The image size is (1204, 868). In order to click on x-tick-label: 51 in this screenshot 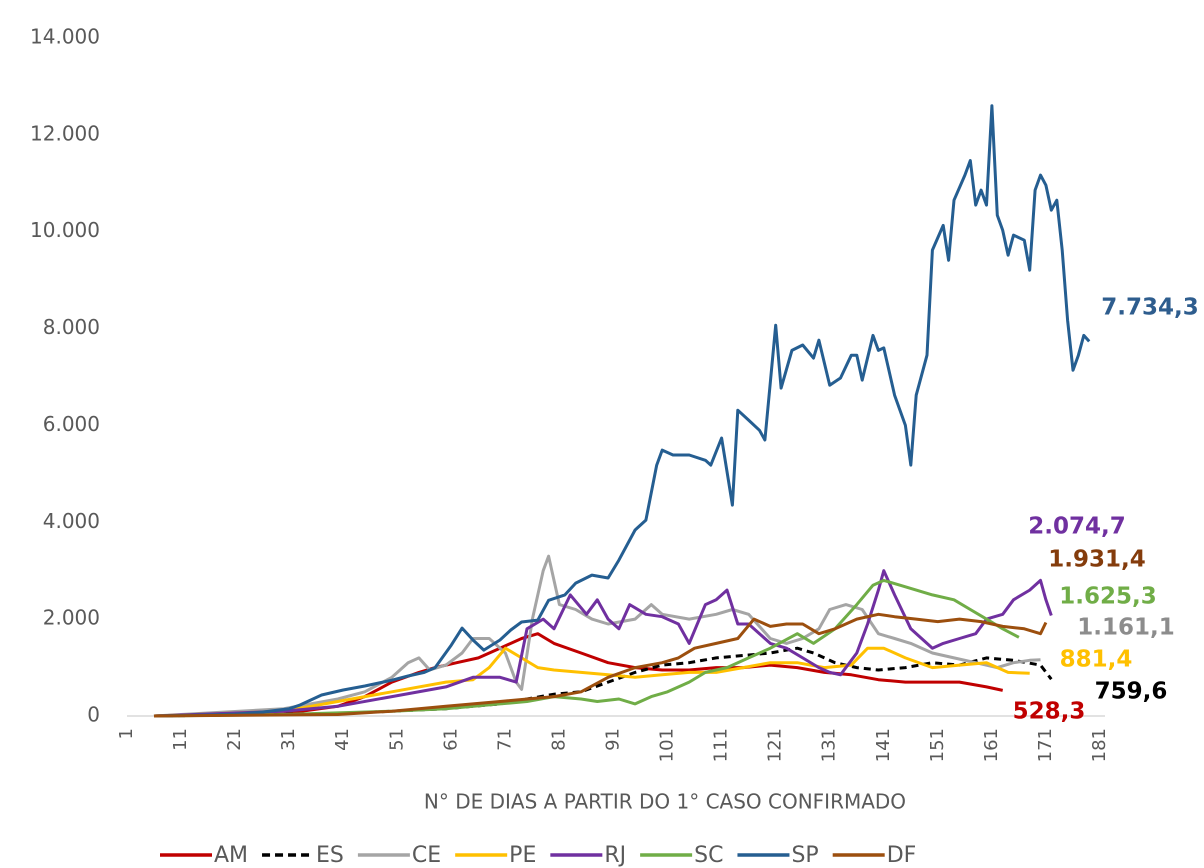, I will do `click(396, 739)`.